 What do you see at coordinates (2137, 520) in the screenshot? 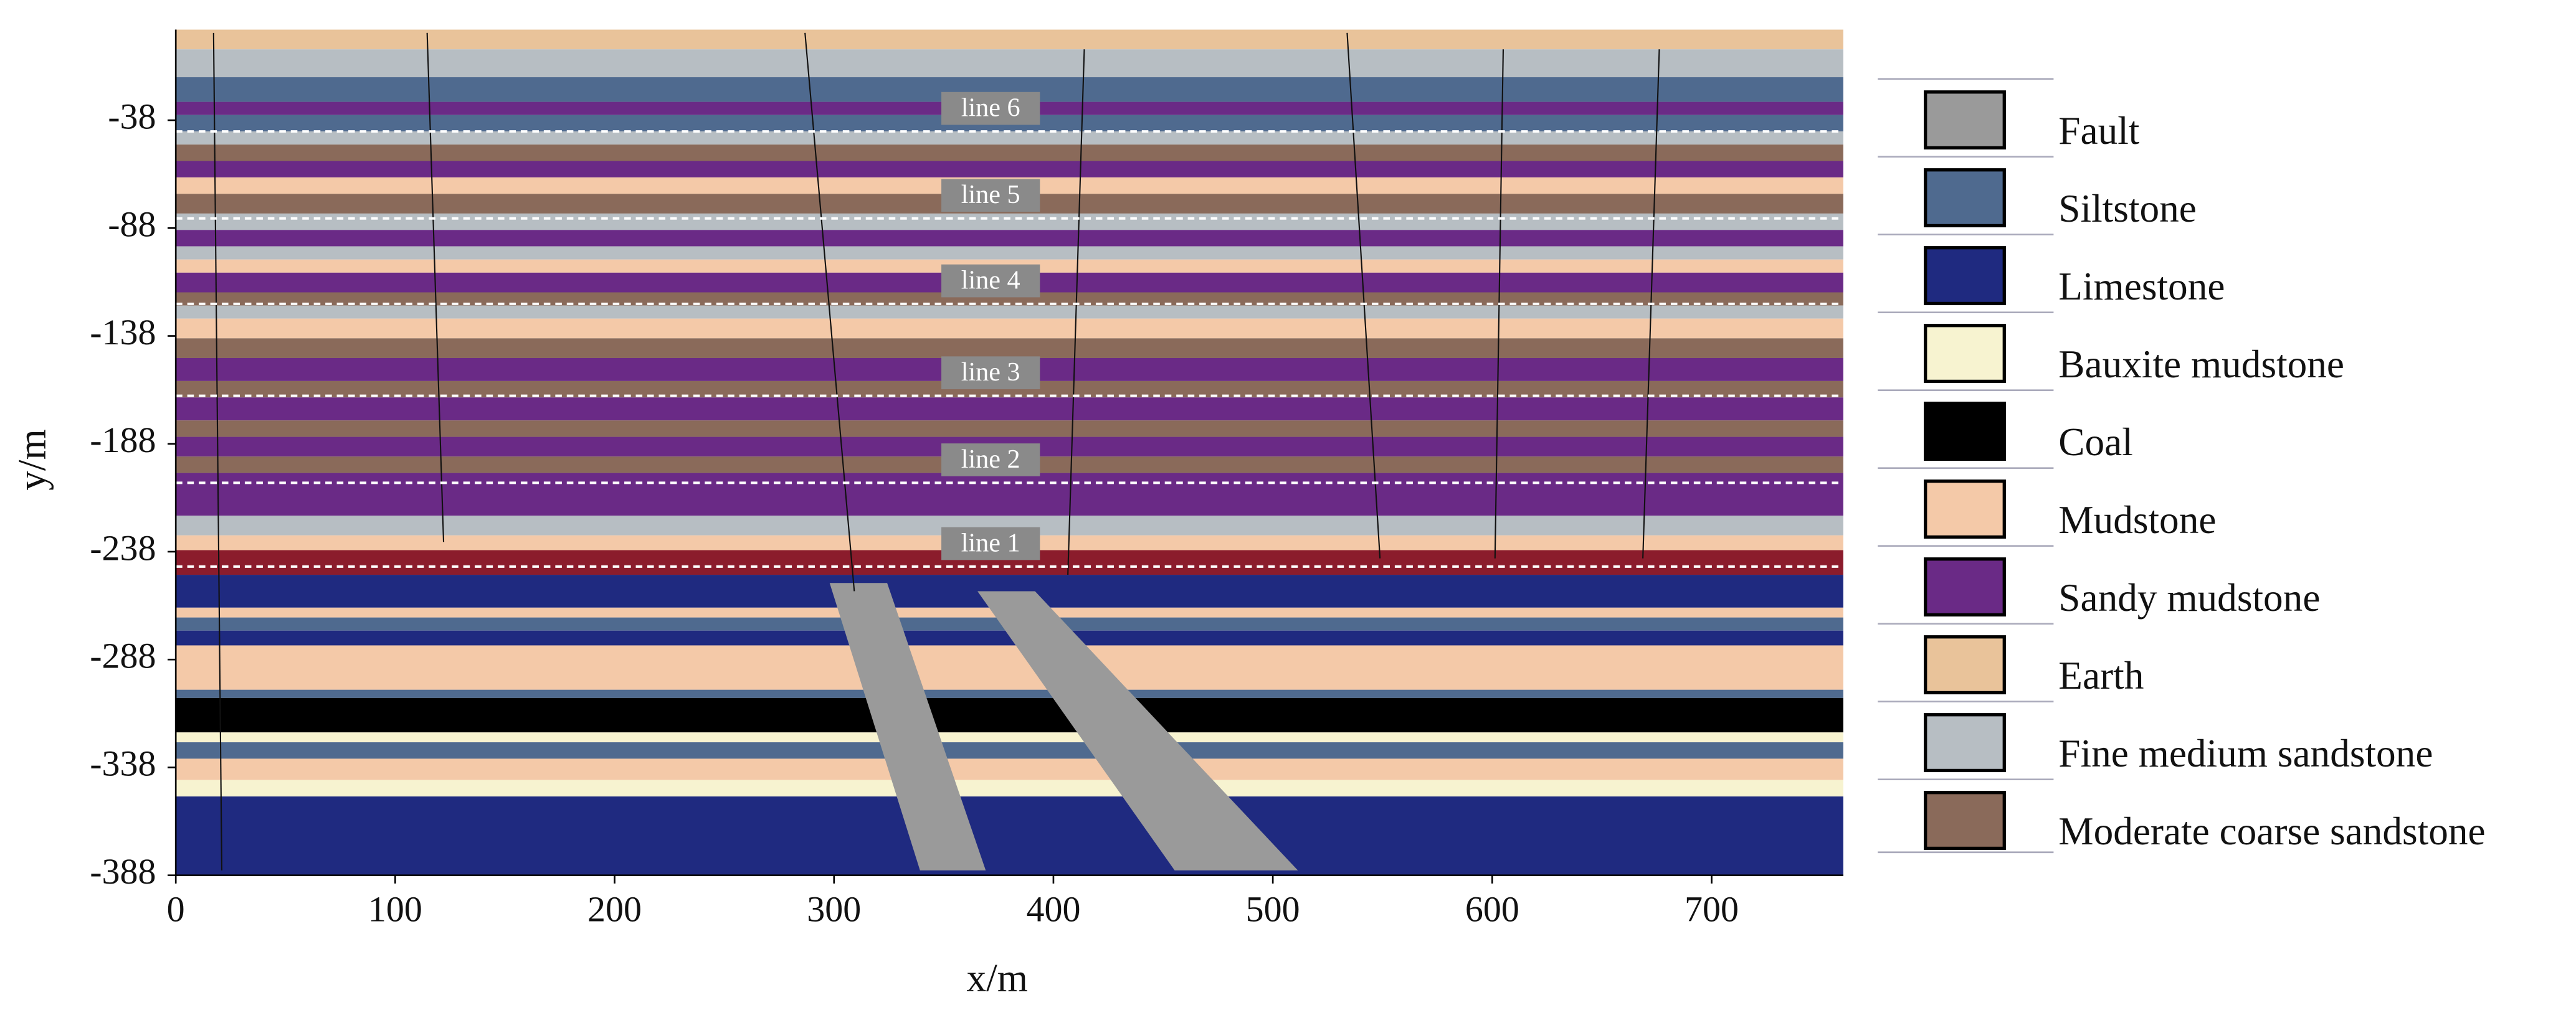
I see `legend-label: Mudstone` at bounding box center [2137, 520].